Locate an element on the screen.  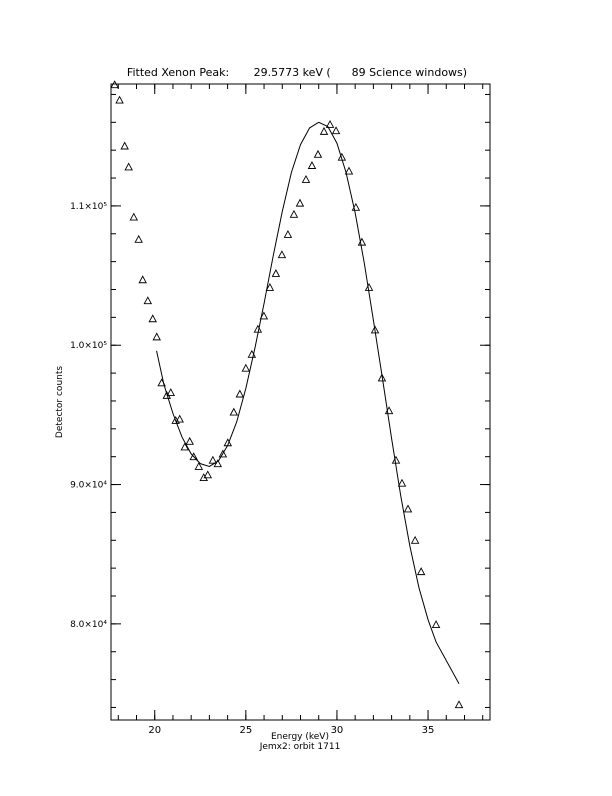
y-tick-label: 1.1×10⁵ is located at coordinates (88, 207).